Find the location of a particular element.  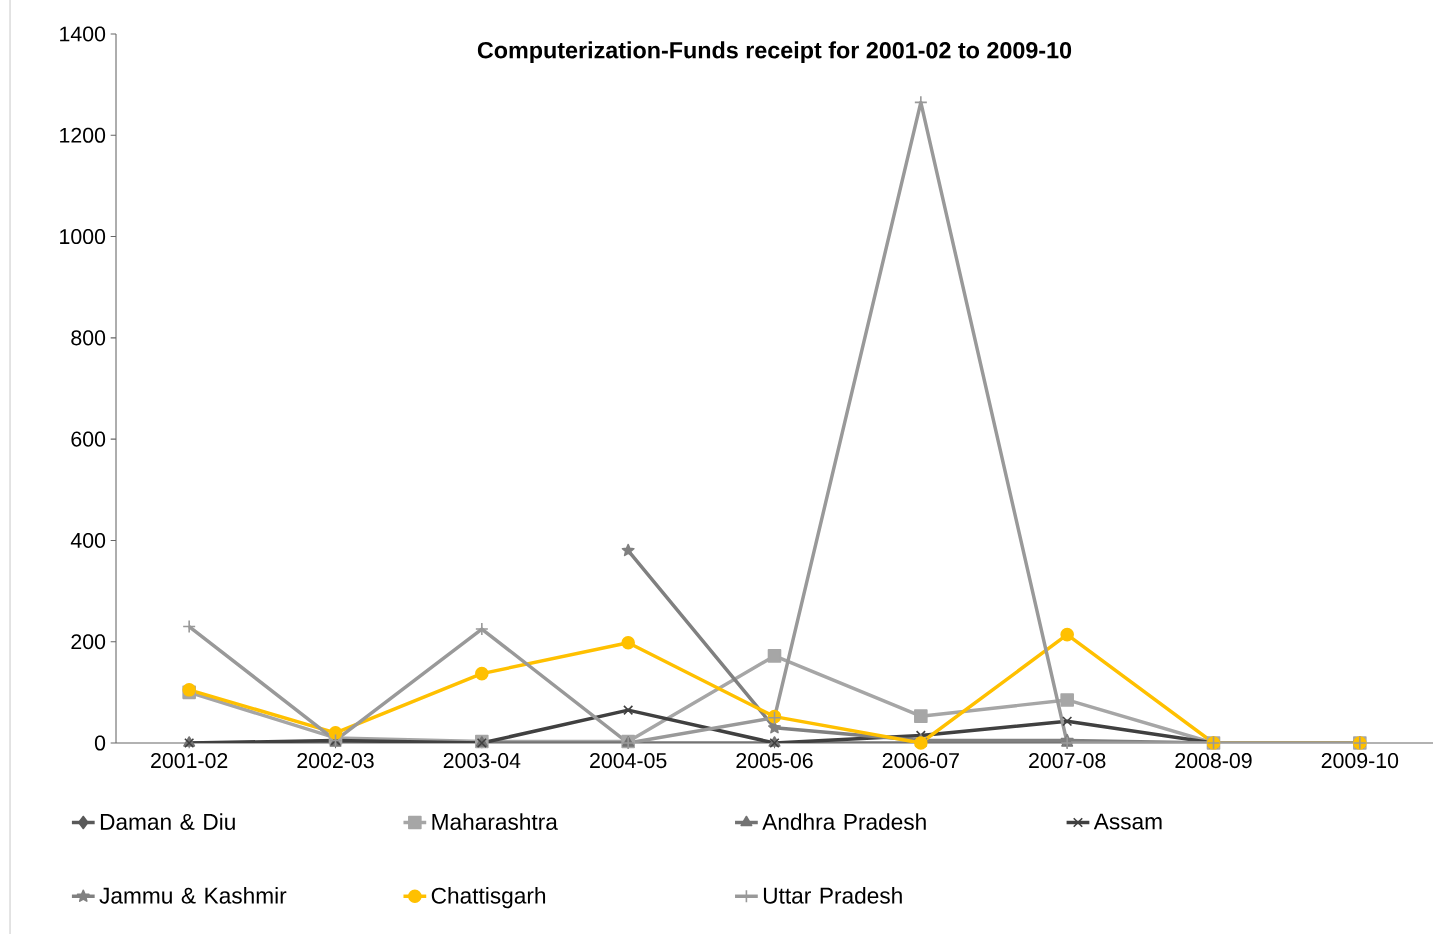

legend-label: Jammu & Kashmir is located at coordinates (193, 895).